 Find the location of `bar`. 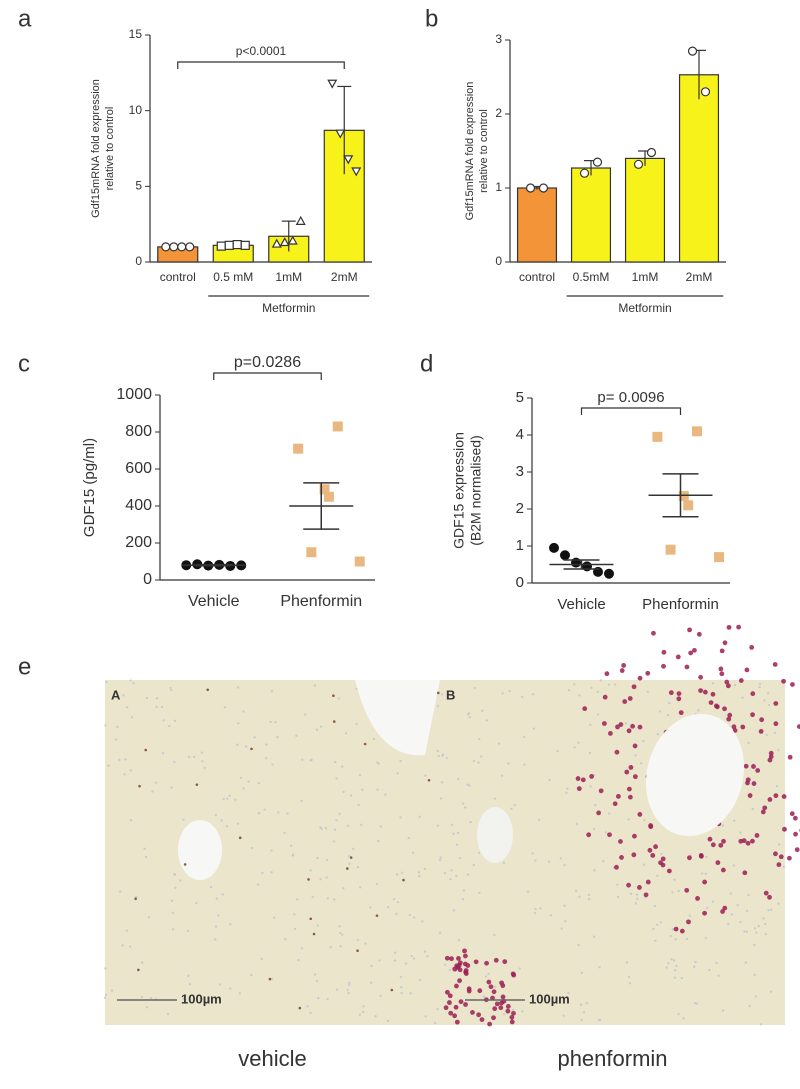

bar is located at coordinates (645, 210).